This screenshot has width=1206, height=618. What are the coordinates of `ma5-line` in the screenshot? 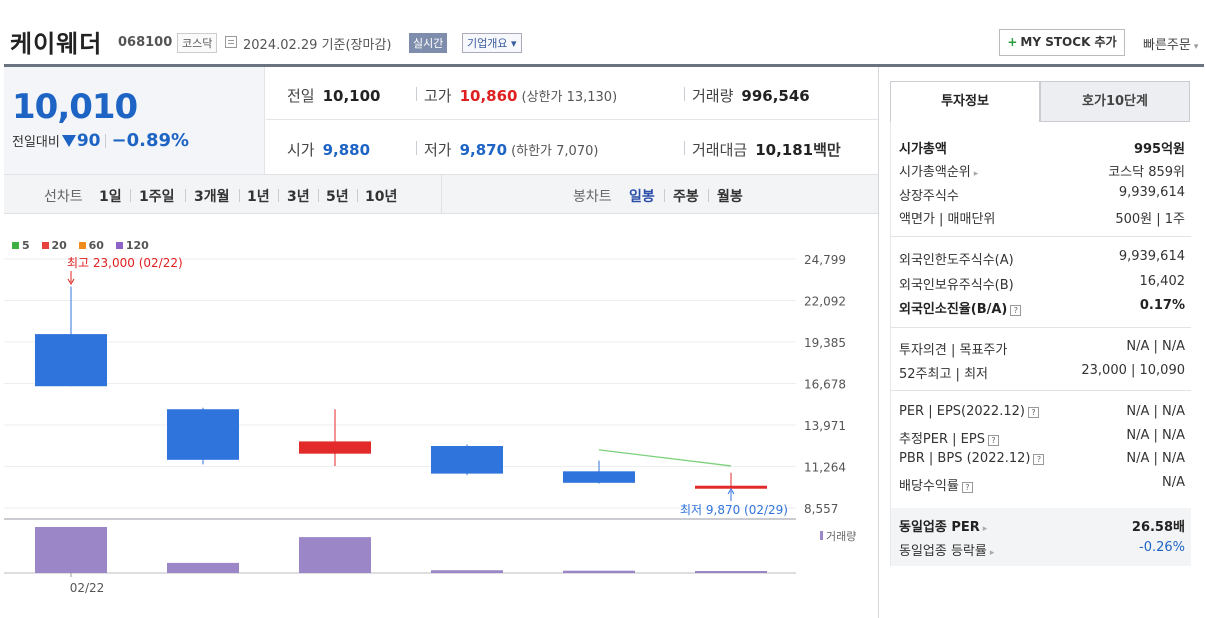 It's located at (665, 458).